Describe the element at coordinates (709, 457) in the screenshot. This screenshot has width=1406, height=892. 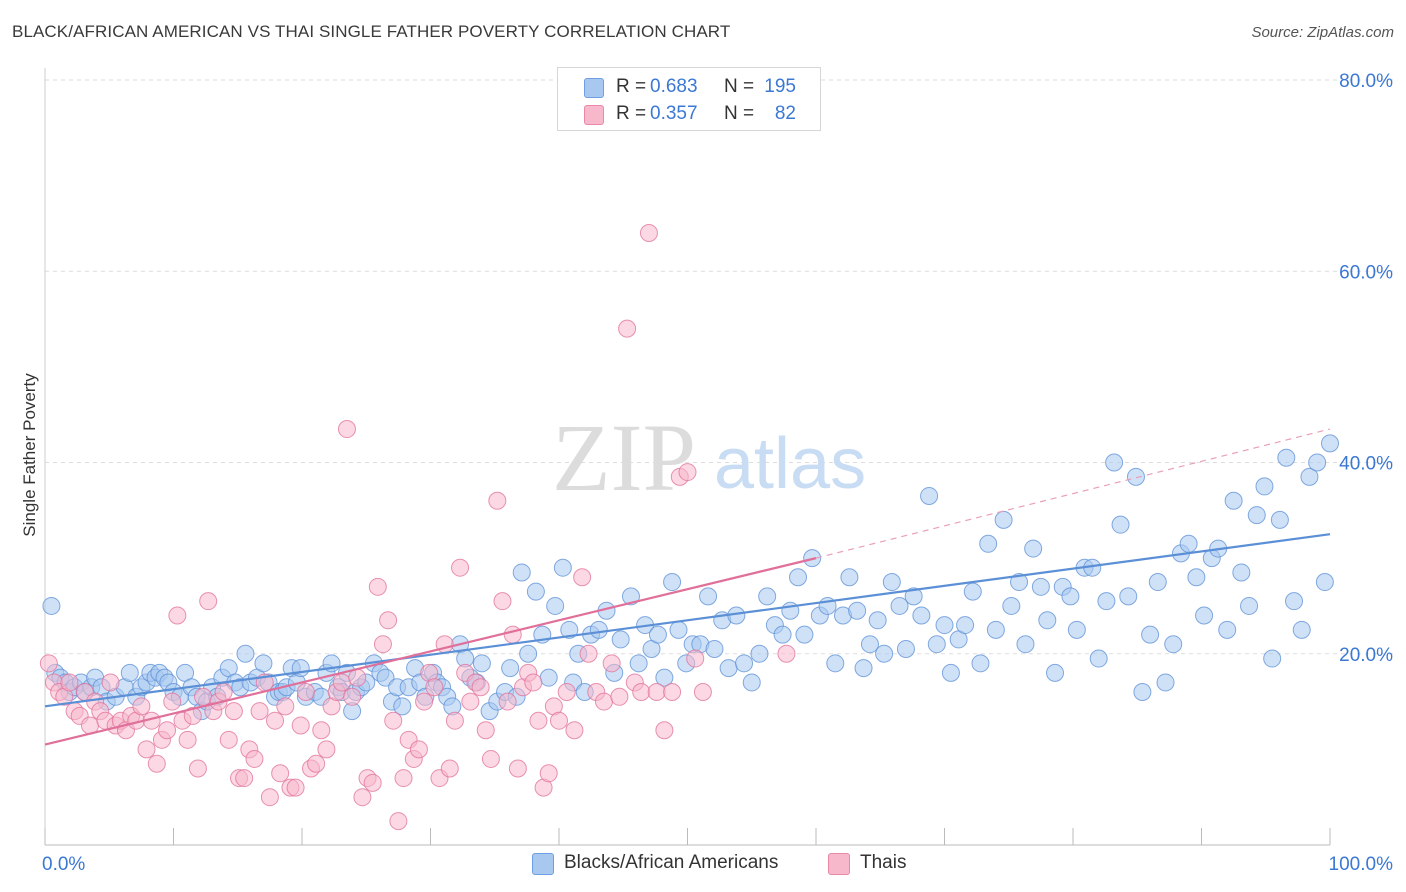
I see `watermark: ZIP atlas` at that location.